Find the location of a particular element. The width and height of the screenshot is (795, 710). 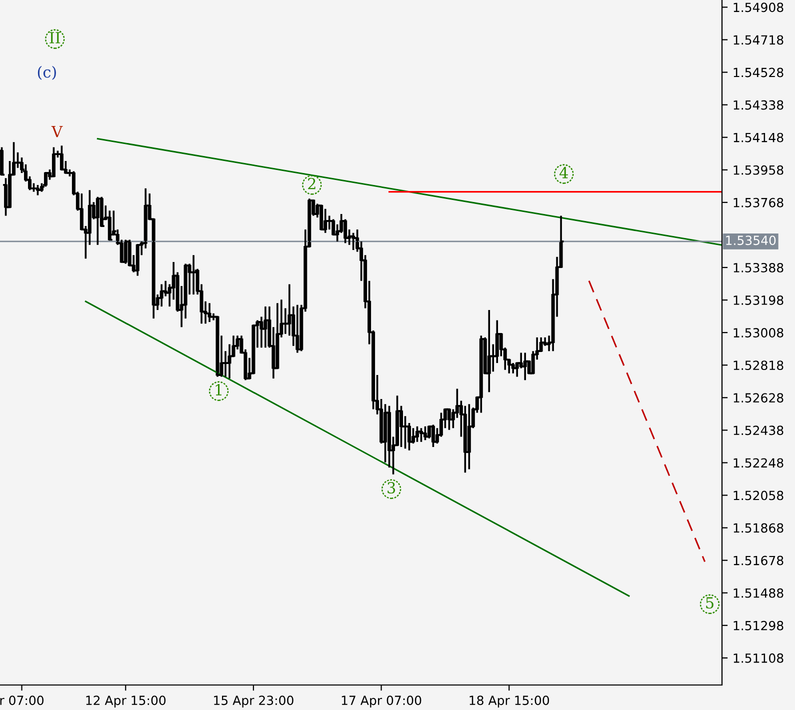

ref-line-label: 1.53540 is located at coordinates (751, 241).